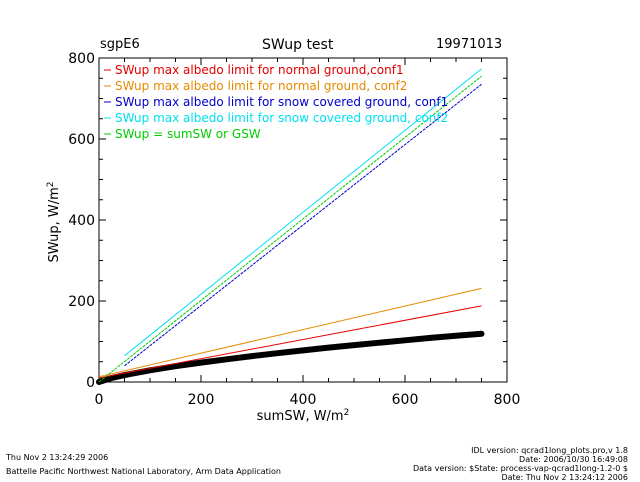  I want to click on x-axis-label: sumSW, W/m2, so click(303, 416).